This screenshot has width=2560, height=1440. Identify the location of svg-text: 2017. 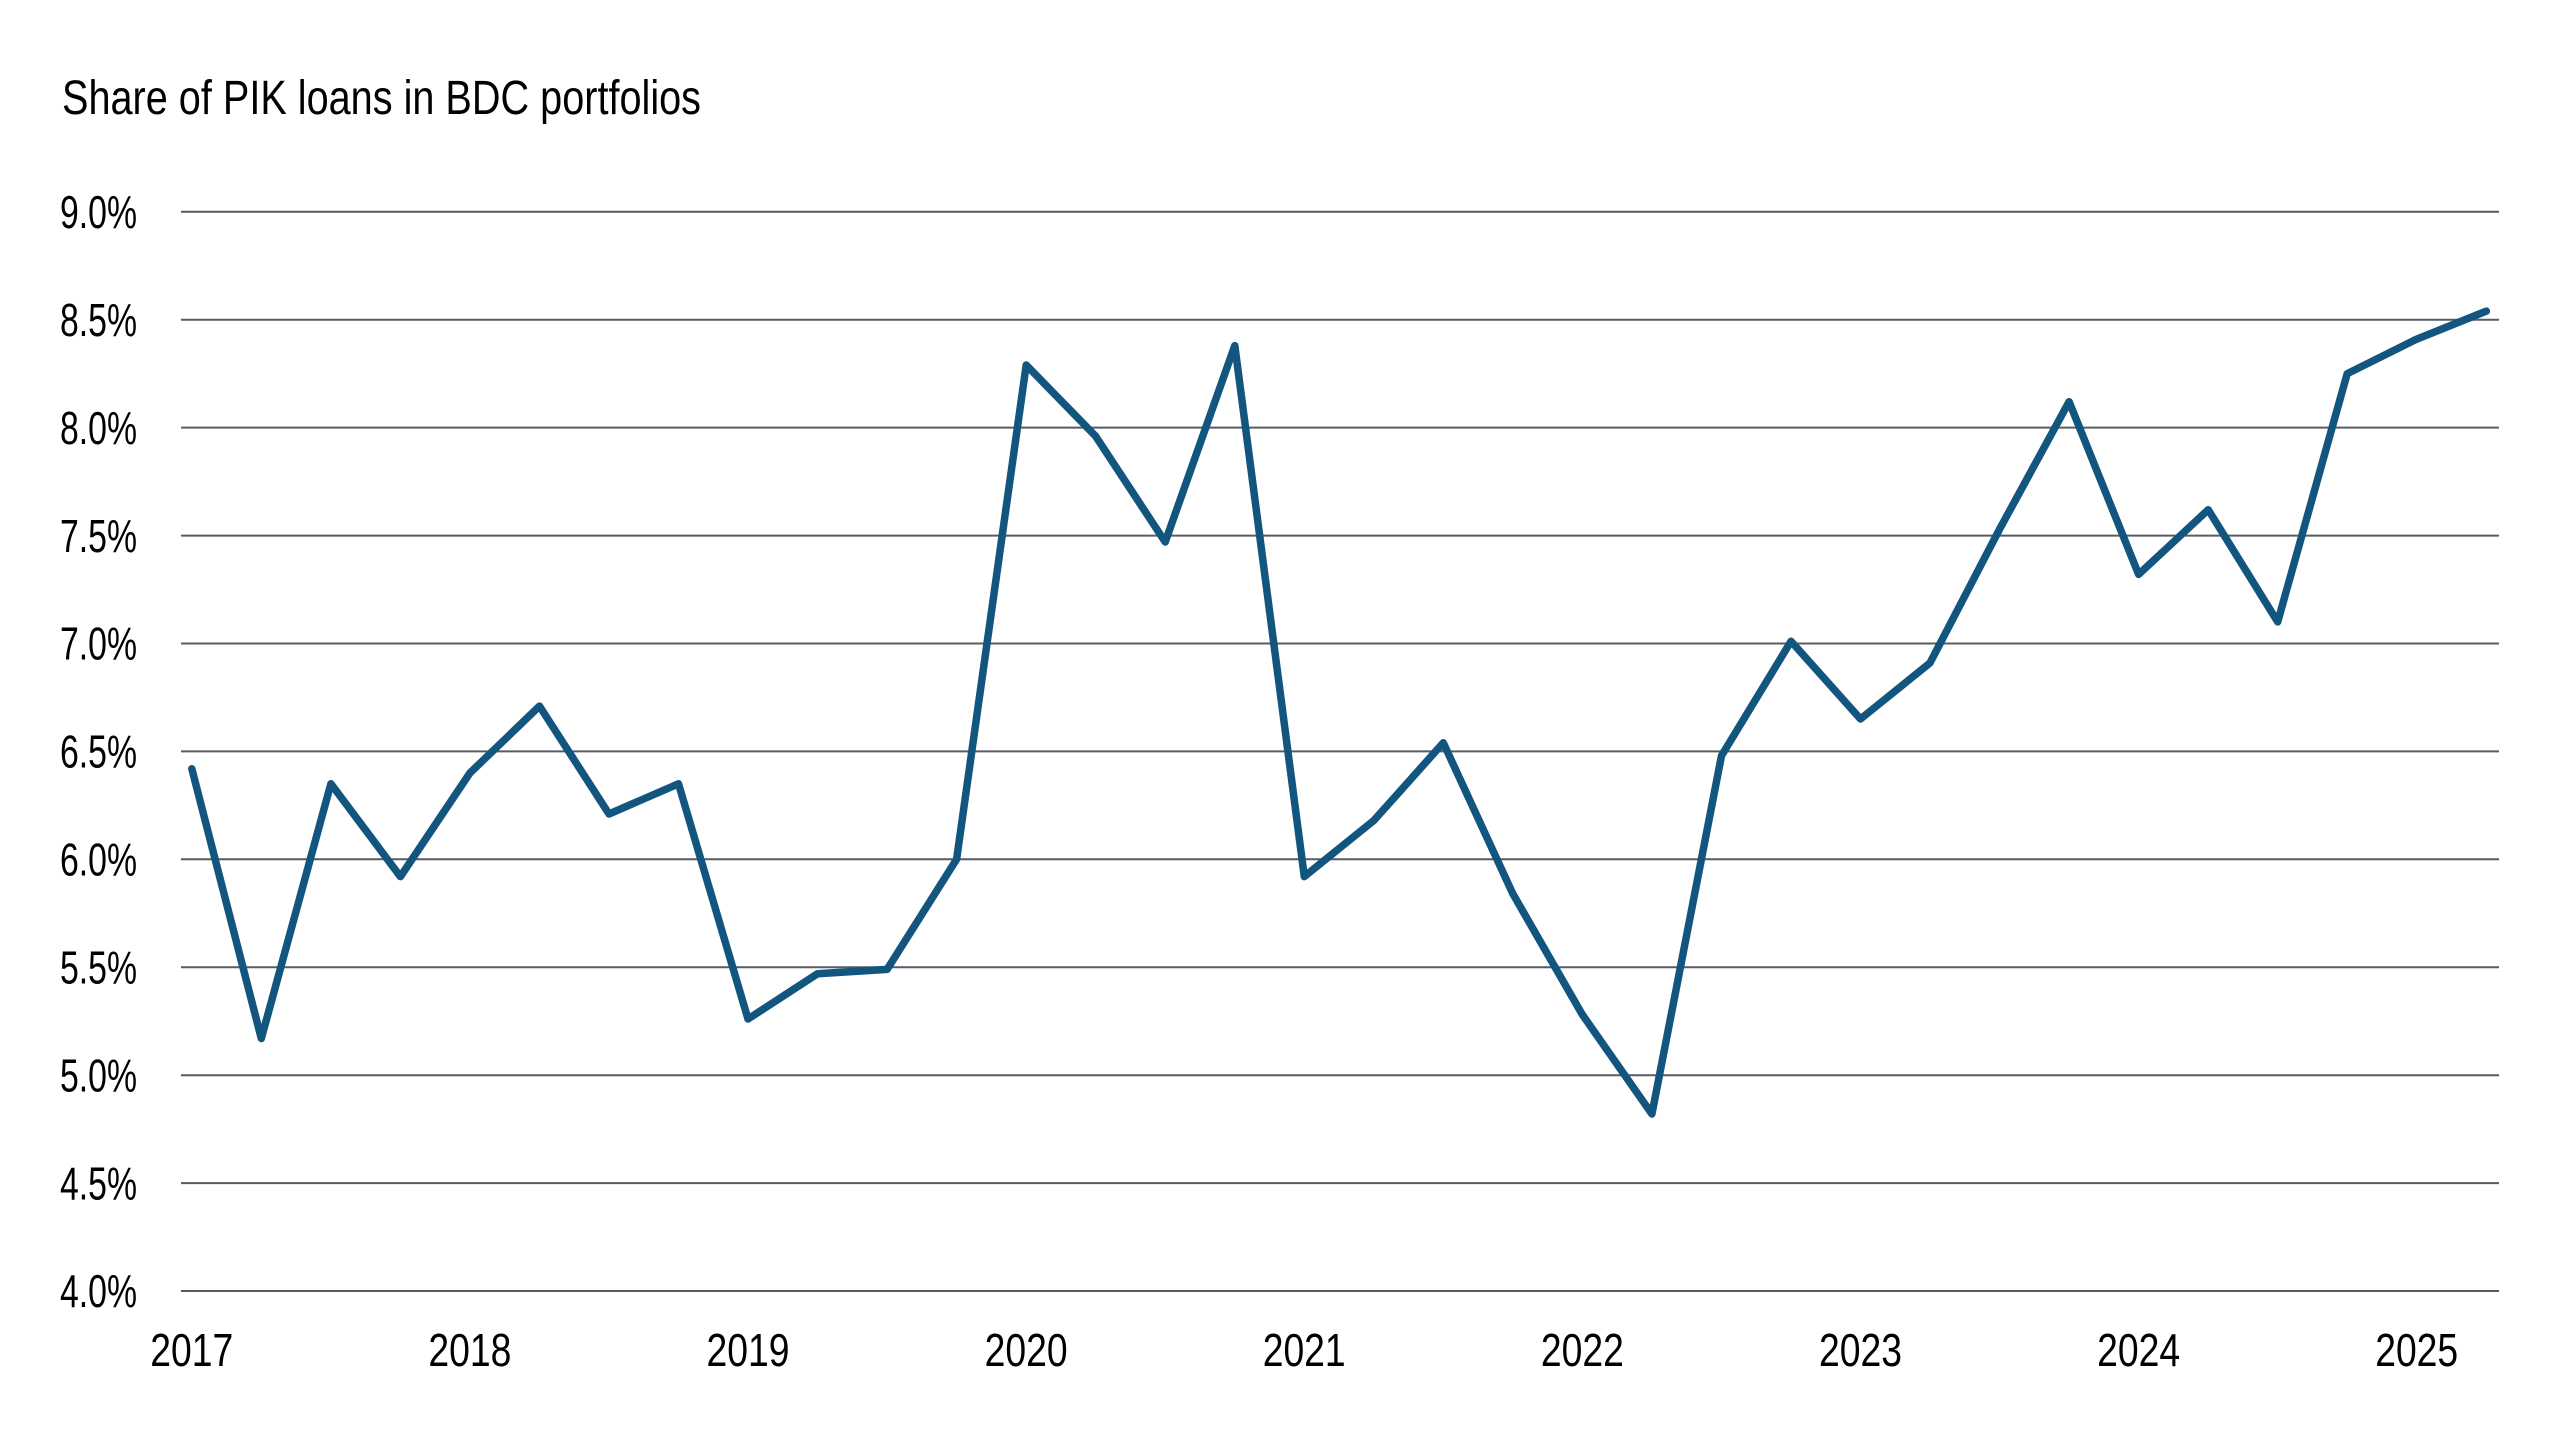
(191, 1350).